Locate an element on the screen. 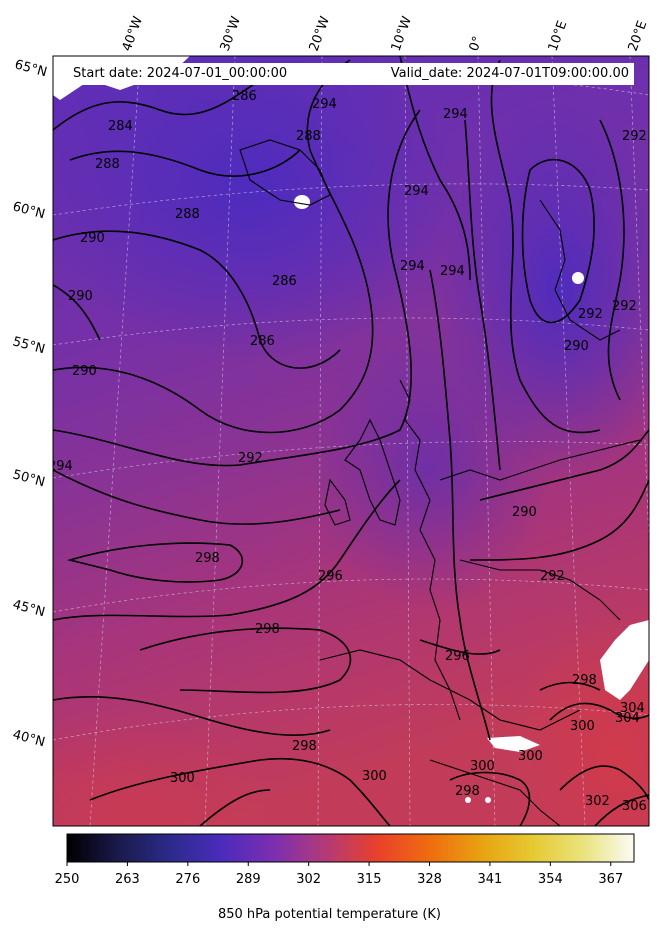 Image resolution: width=659 pixels, height=936 pixels. contour-label: 306 is located at coordinates (634, 806).